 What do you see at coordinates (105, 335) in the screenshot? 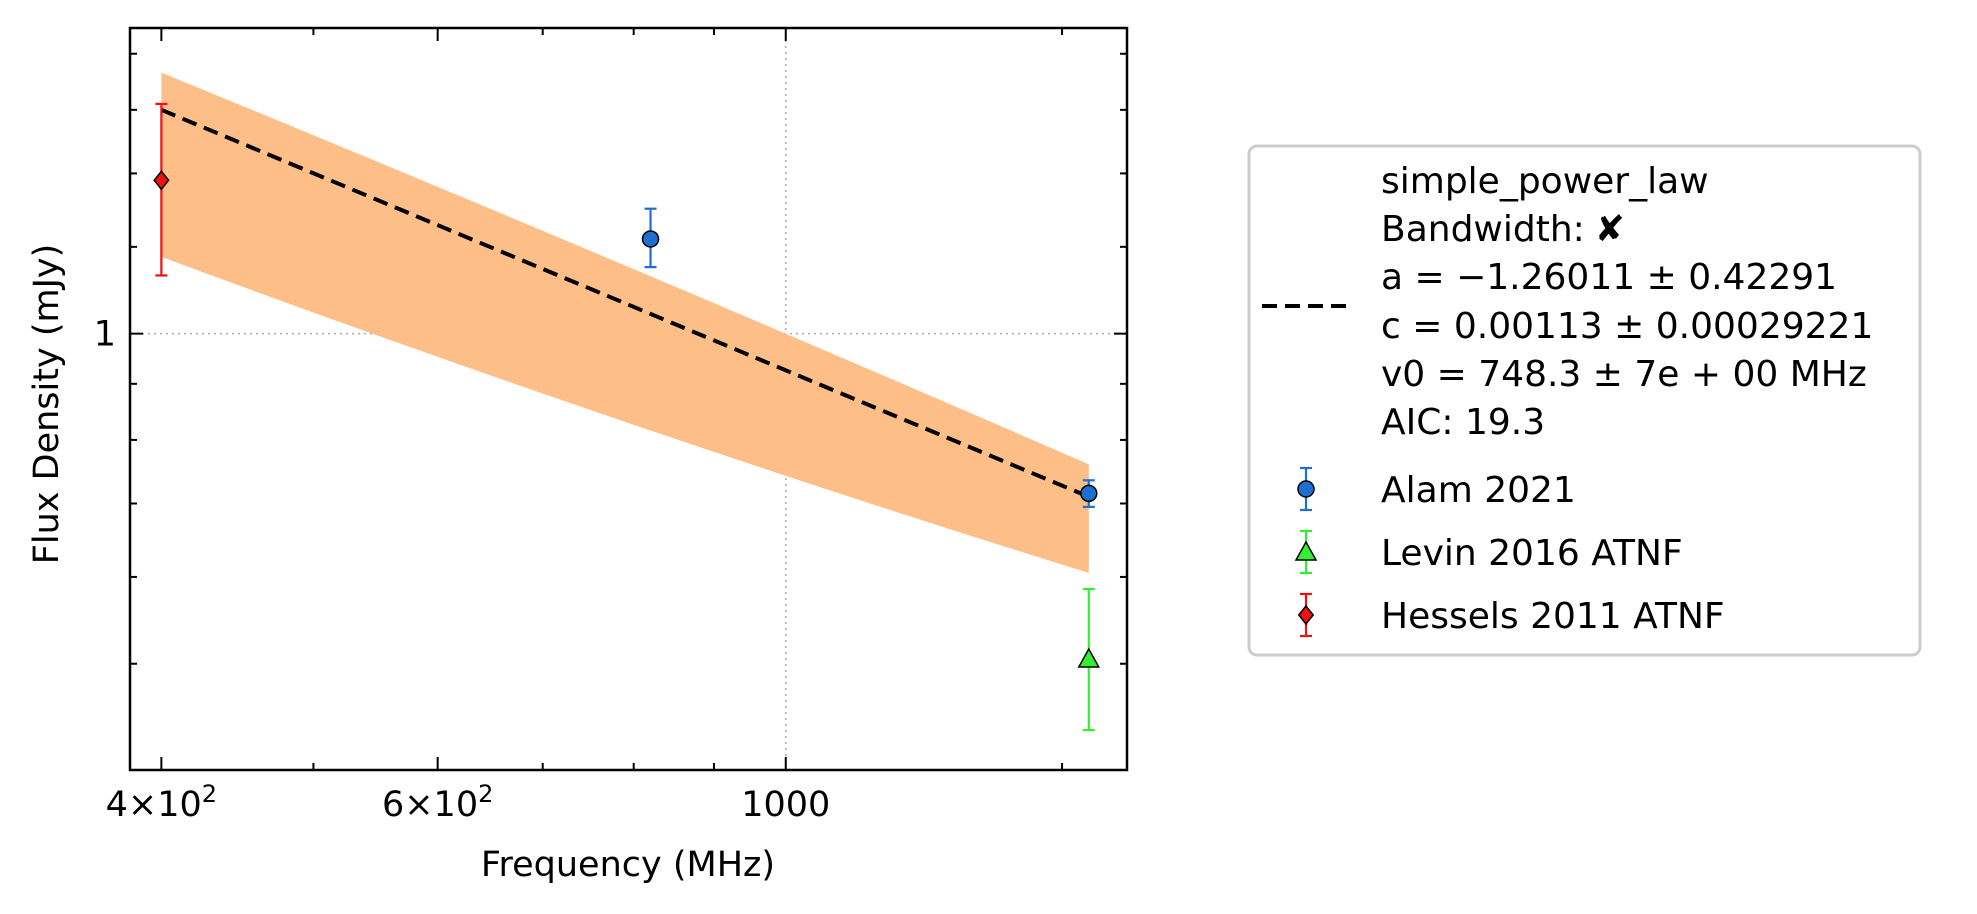
I see `y-tick-label: 1` at bounding box center [105, 335].